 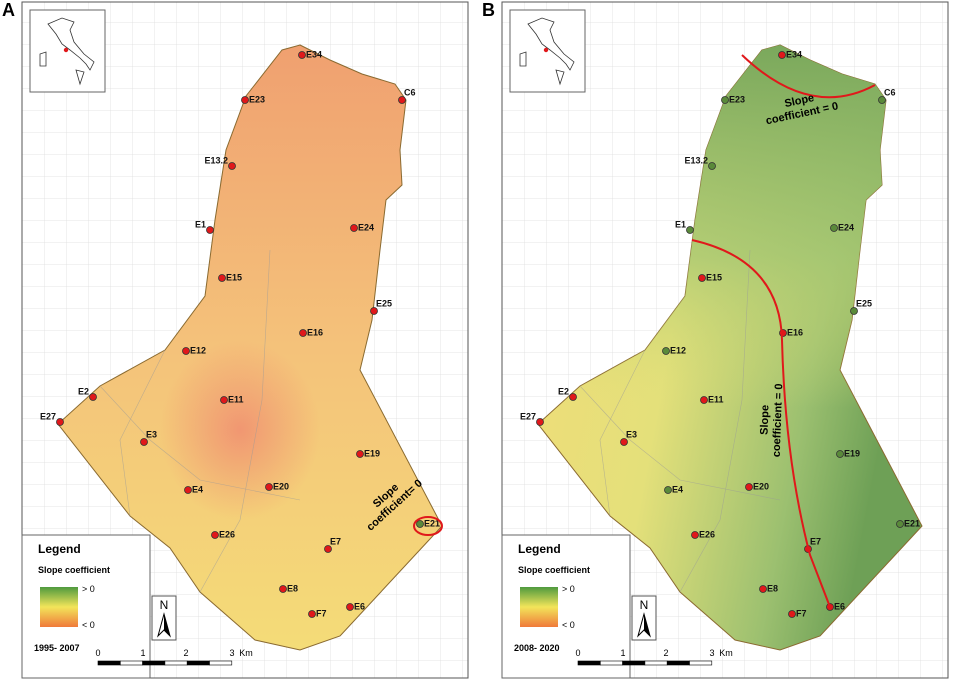 I want to click on inset-location, so click(x=546, y=50).